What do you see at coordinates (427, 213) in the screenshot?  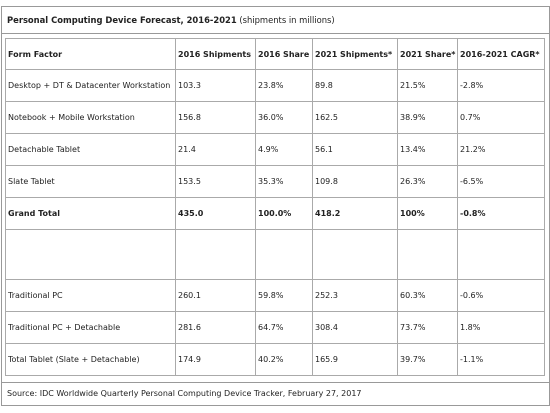 I see `cell: 100%` at bounding box center [427, 213].